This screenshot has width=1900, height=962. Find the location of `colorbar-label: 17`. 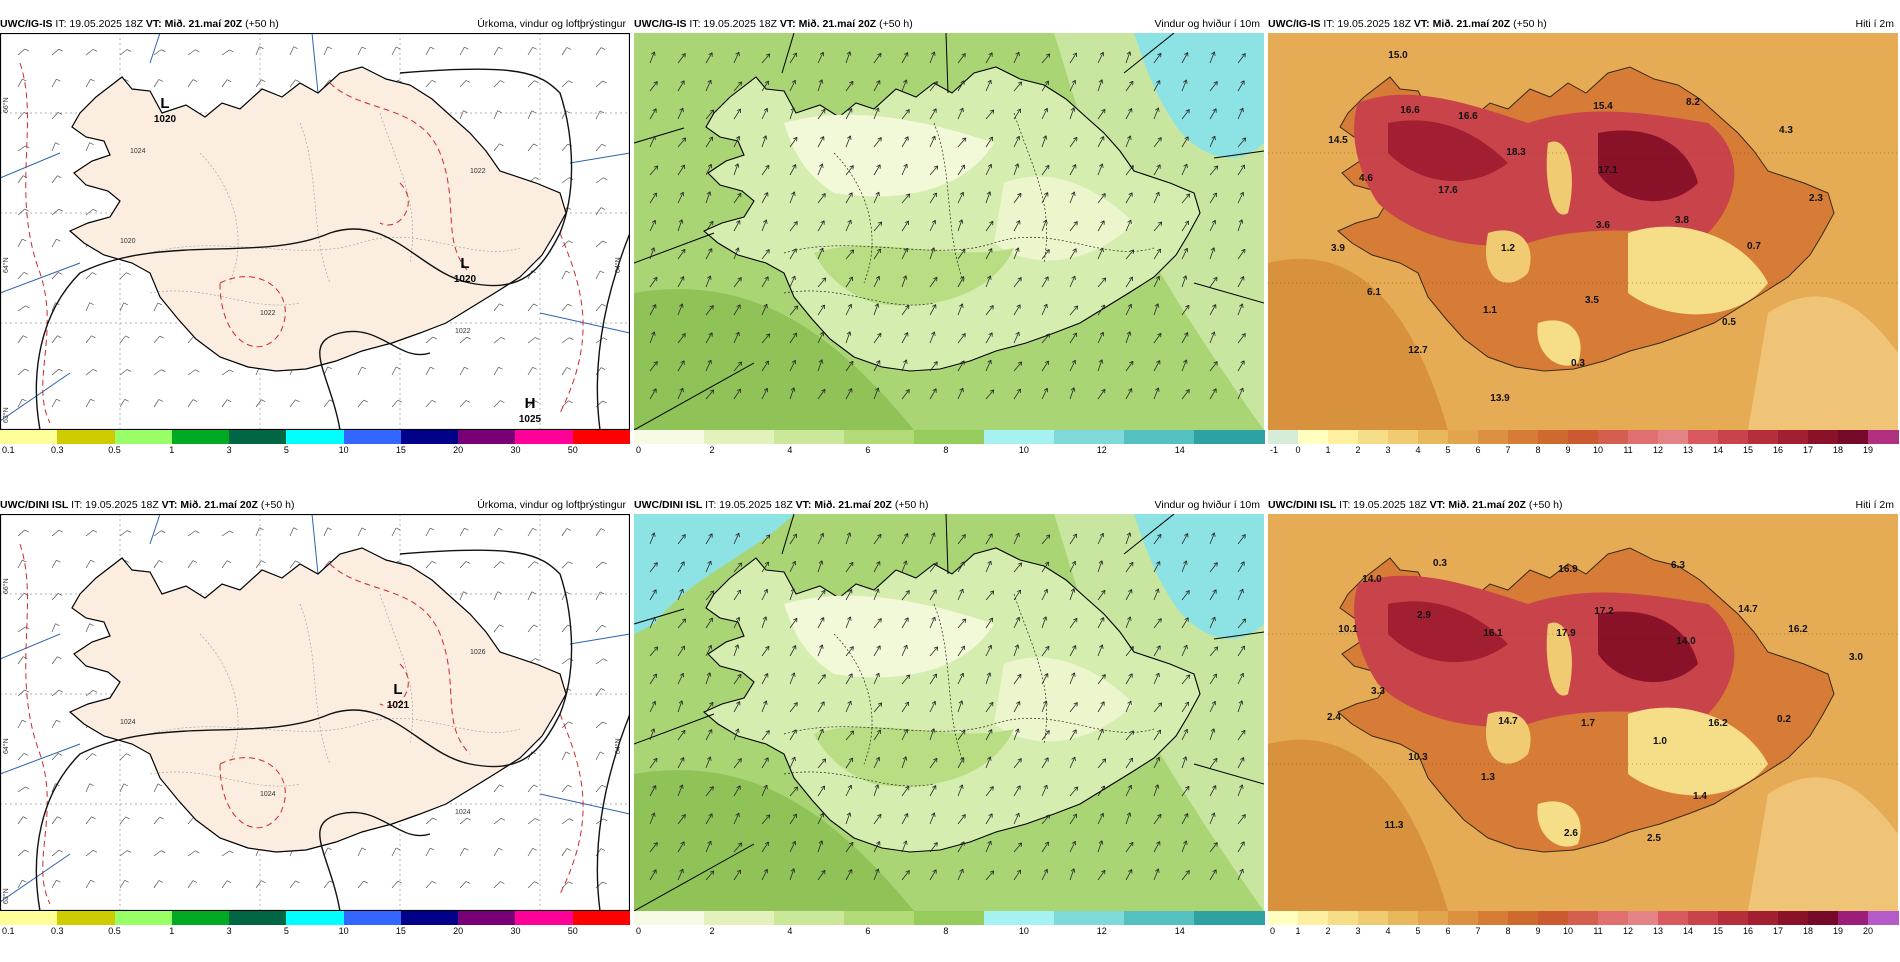

colorbar-label: 17 is located at coordinates (1808, 450).